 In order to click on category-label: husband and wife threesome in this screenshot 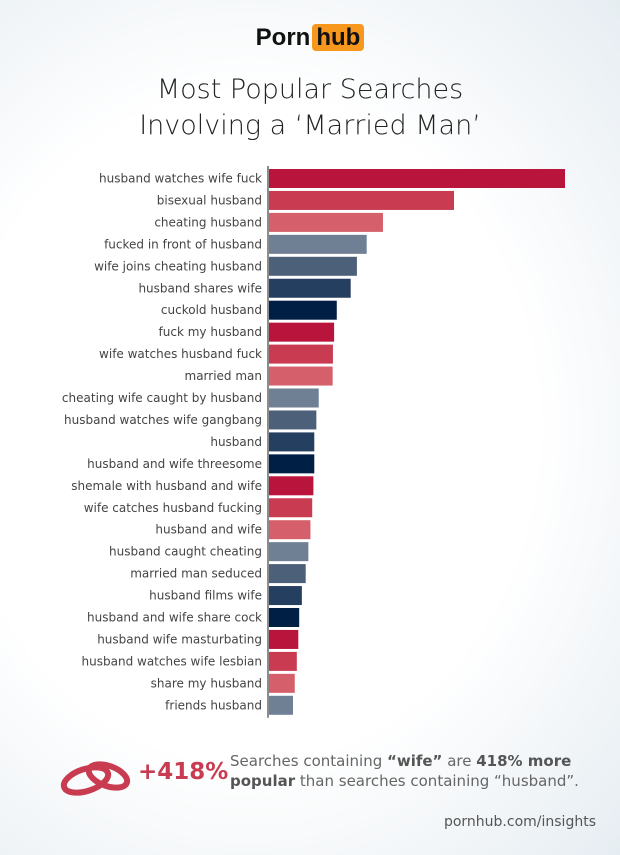, I will do `click(174, 464)`.